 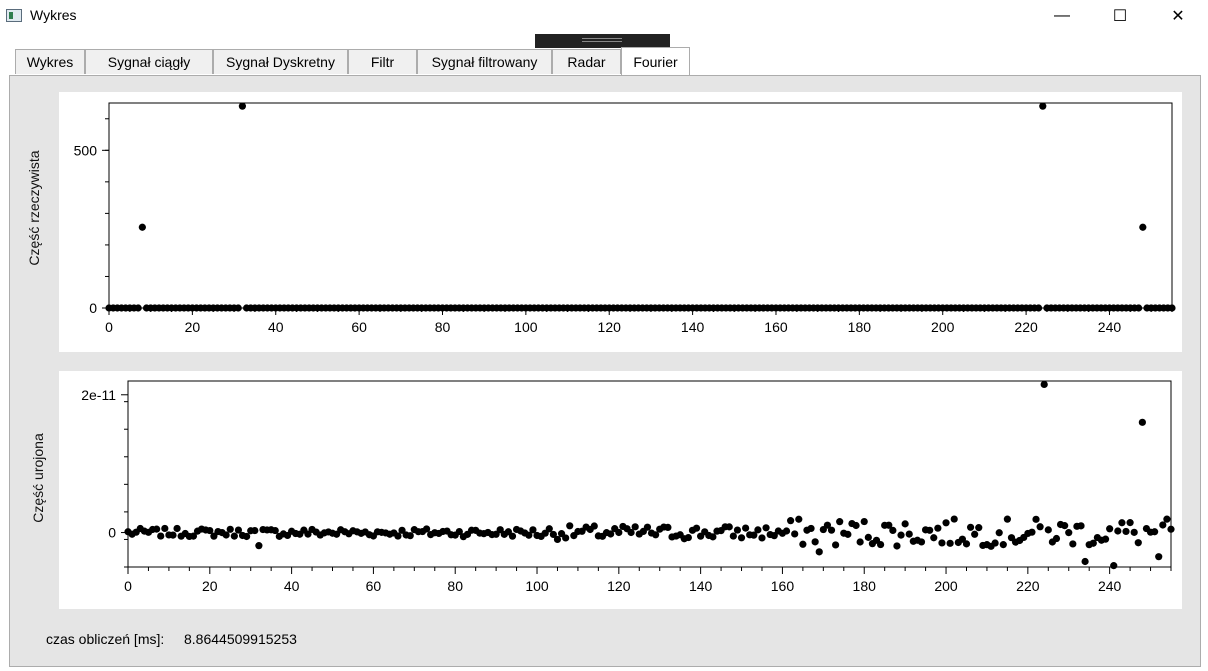 I want to click on x-tick-label: 40, so click(x=276, y=327).